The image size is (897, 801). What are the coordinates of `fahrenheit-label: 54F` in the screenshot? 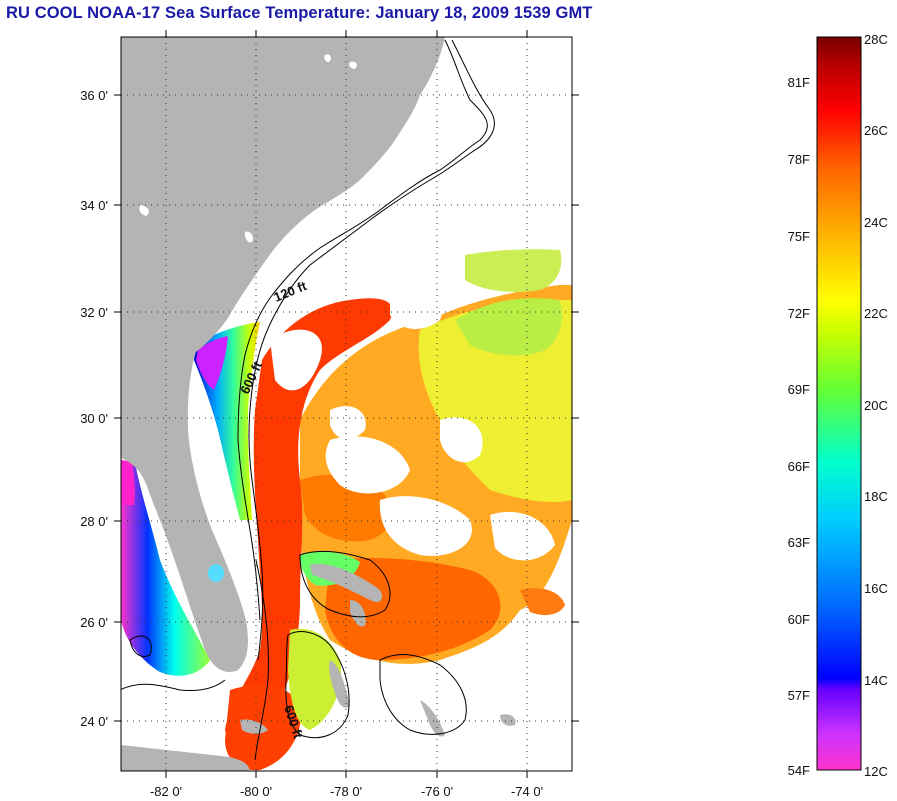 It's located at (799, 770).